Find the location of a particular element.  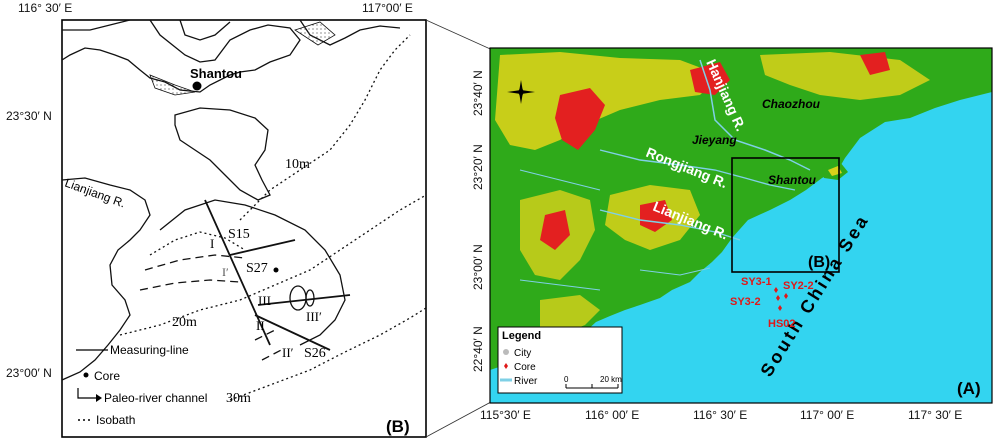

b-isobath-30m: 30m is located at coordinates (238, 398).